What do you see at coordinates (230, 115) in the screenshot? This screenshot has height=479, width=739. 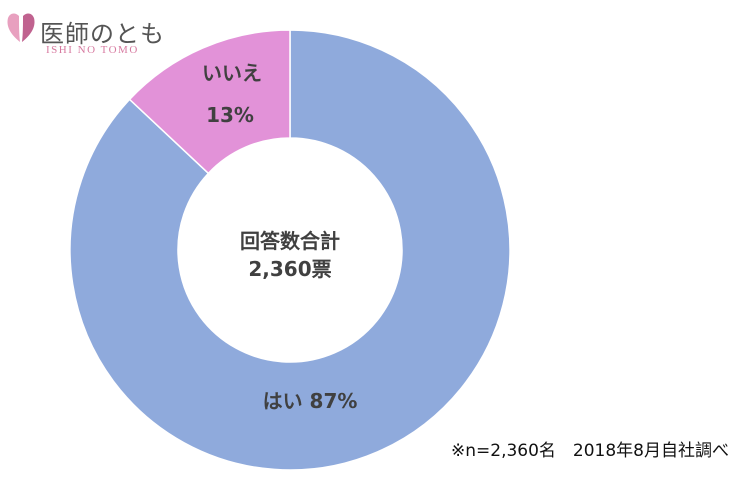 I see `slice-value-no: 13%` at bounding box center [230, 115].